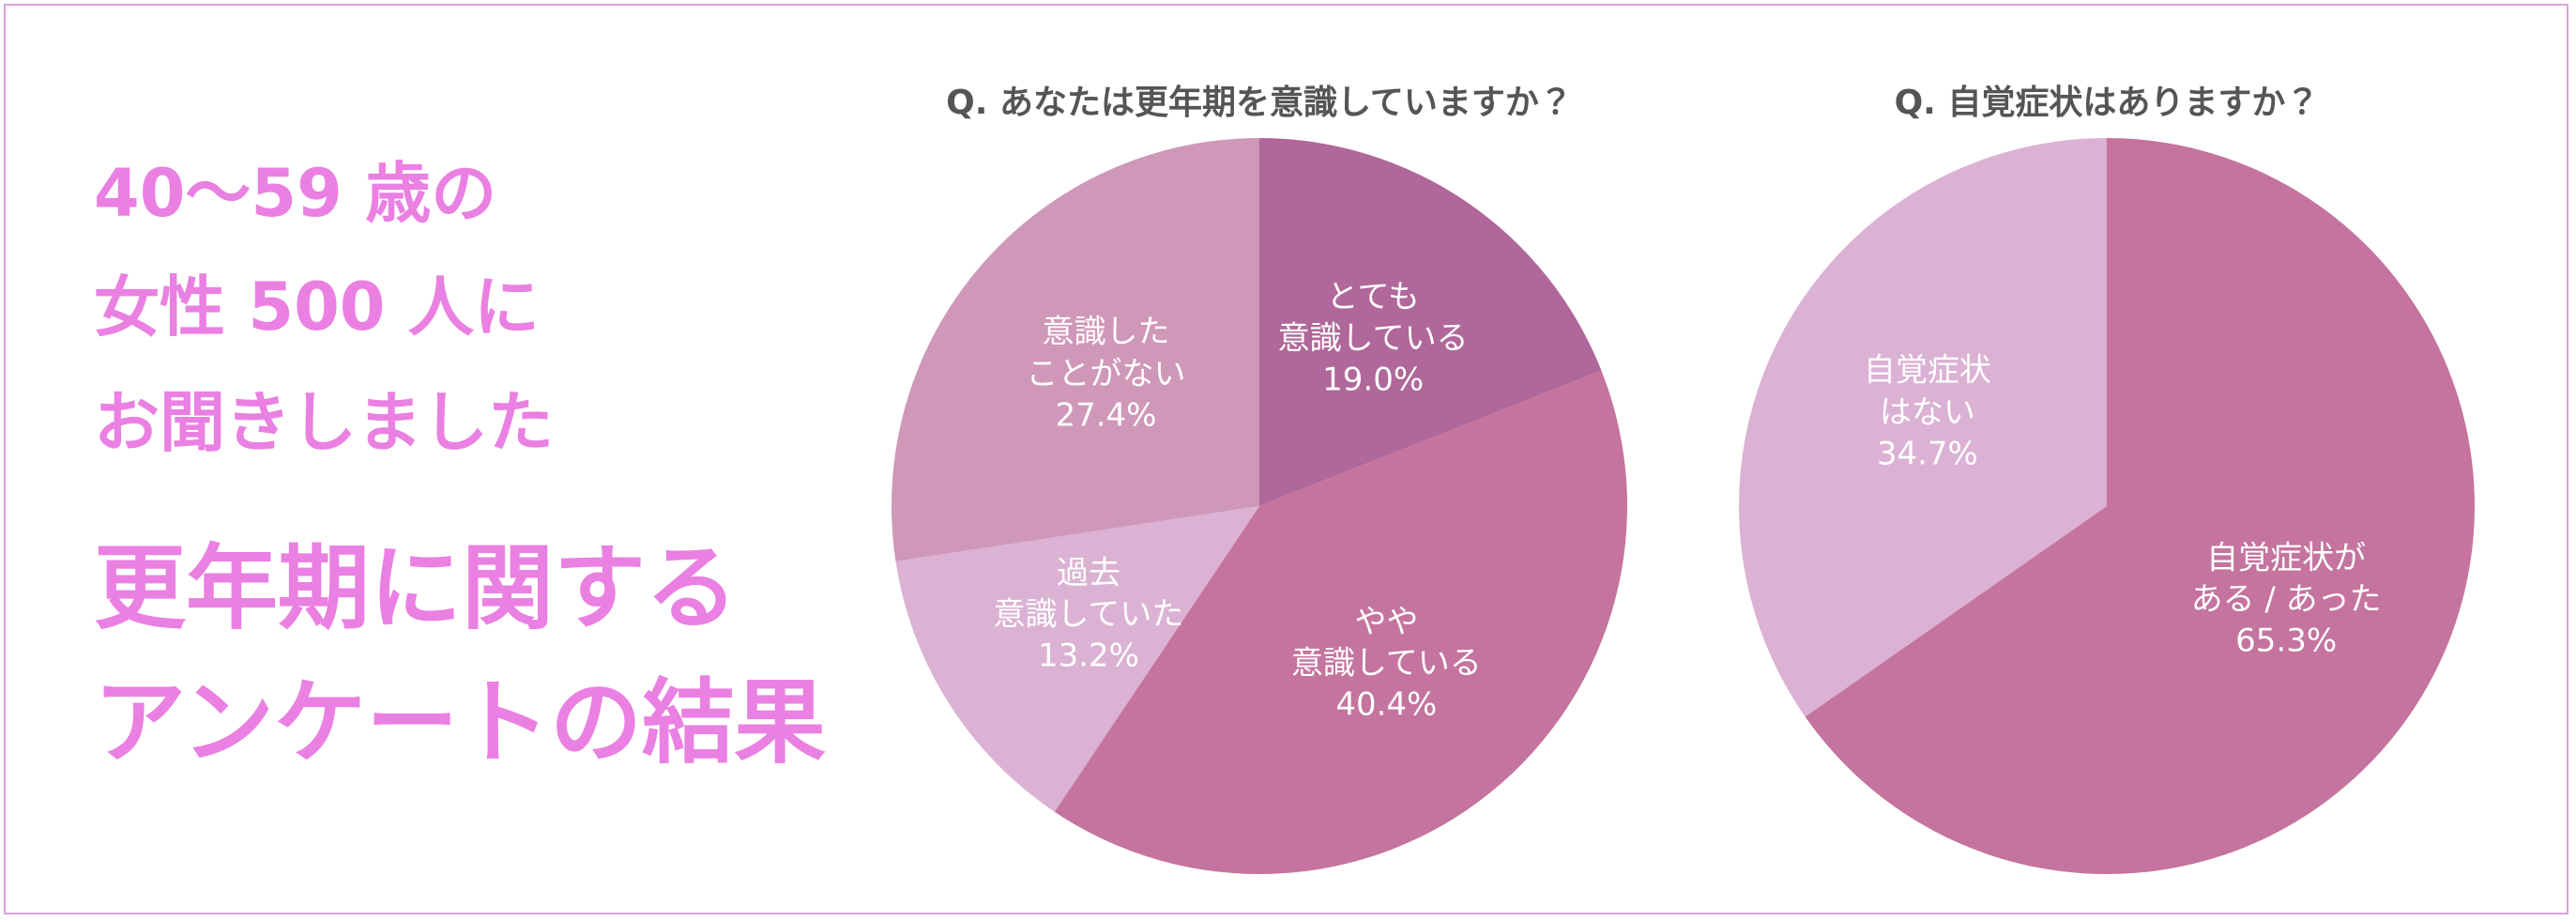 The image size is (2576, 922). Describe the element at coordinates (1106, 353) in the screenshot. I see `slice-category: 意識した ことがない` at that location.